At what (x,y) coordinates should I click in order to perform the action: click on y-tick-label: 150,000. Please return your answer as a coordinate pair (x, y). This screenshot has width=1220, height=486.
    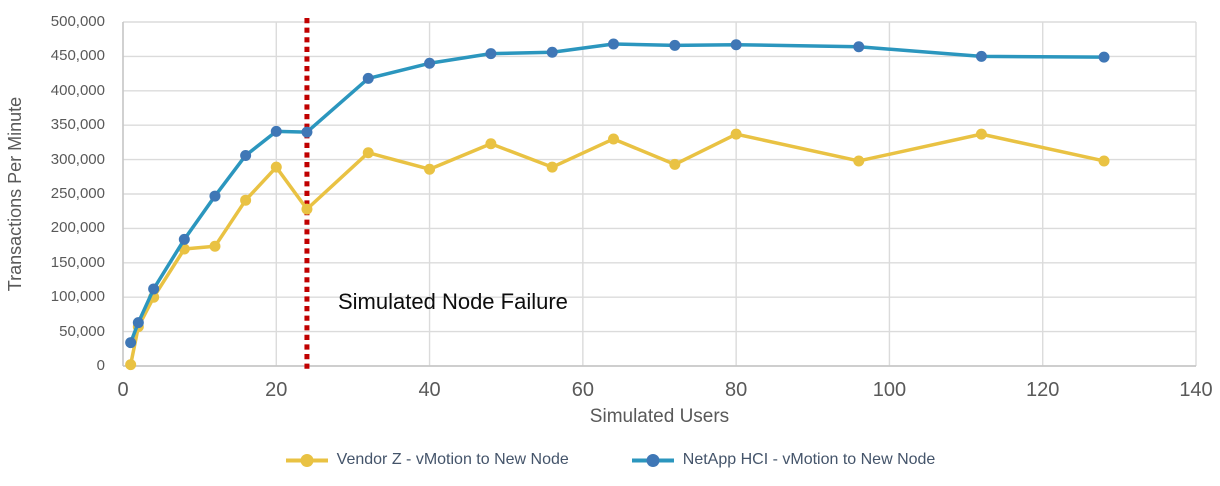
    Looking at the image, I should click on (77, 262).